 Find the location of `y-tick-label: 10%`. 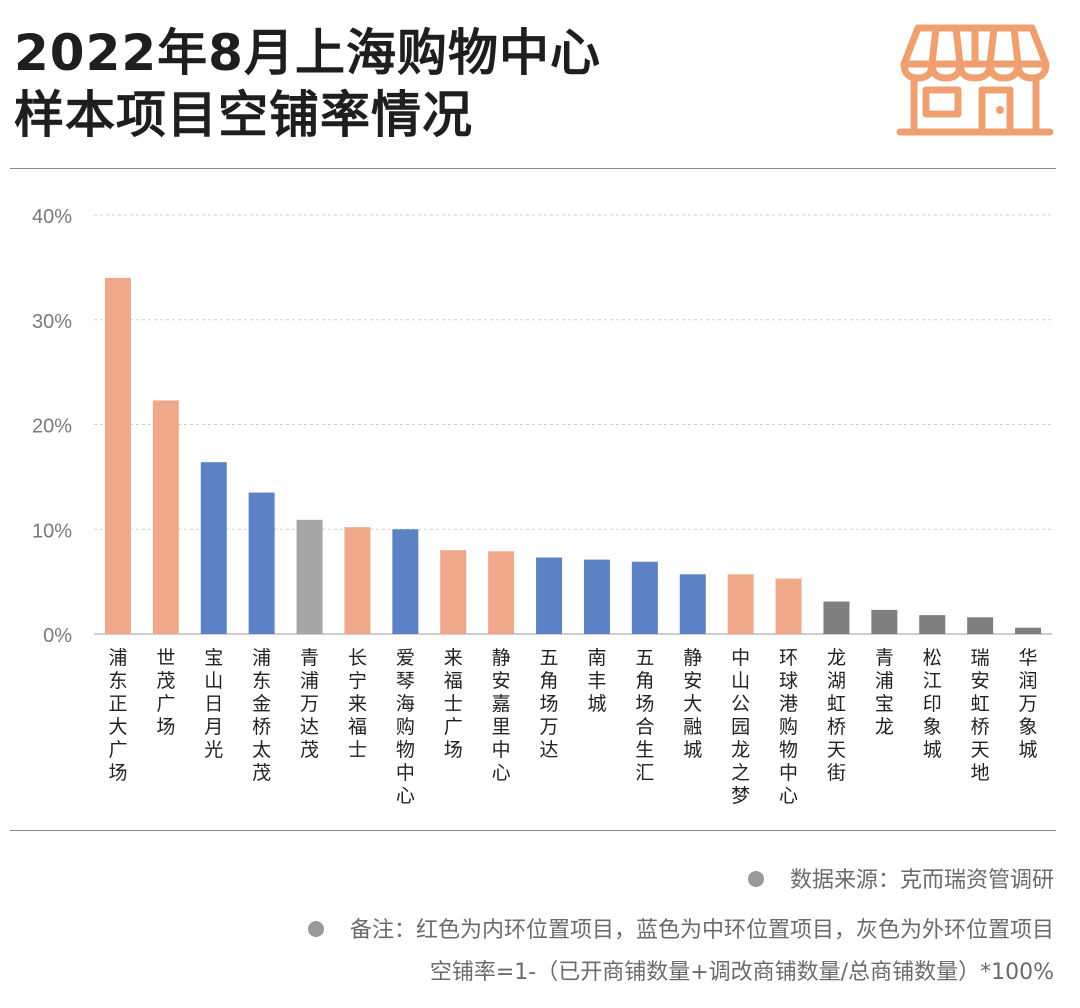

y-tick-label: 10% is located at coordinates (52, 531).